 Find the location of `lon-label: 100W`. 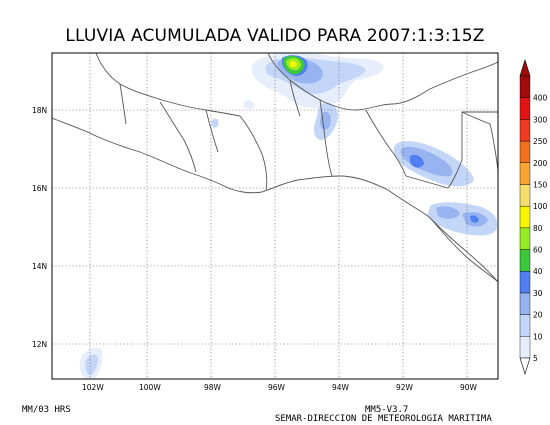

lon-label: 100W is located at coordinates (150, 387).